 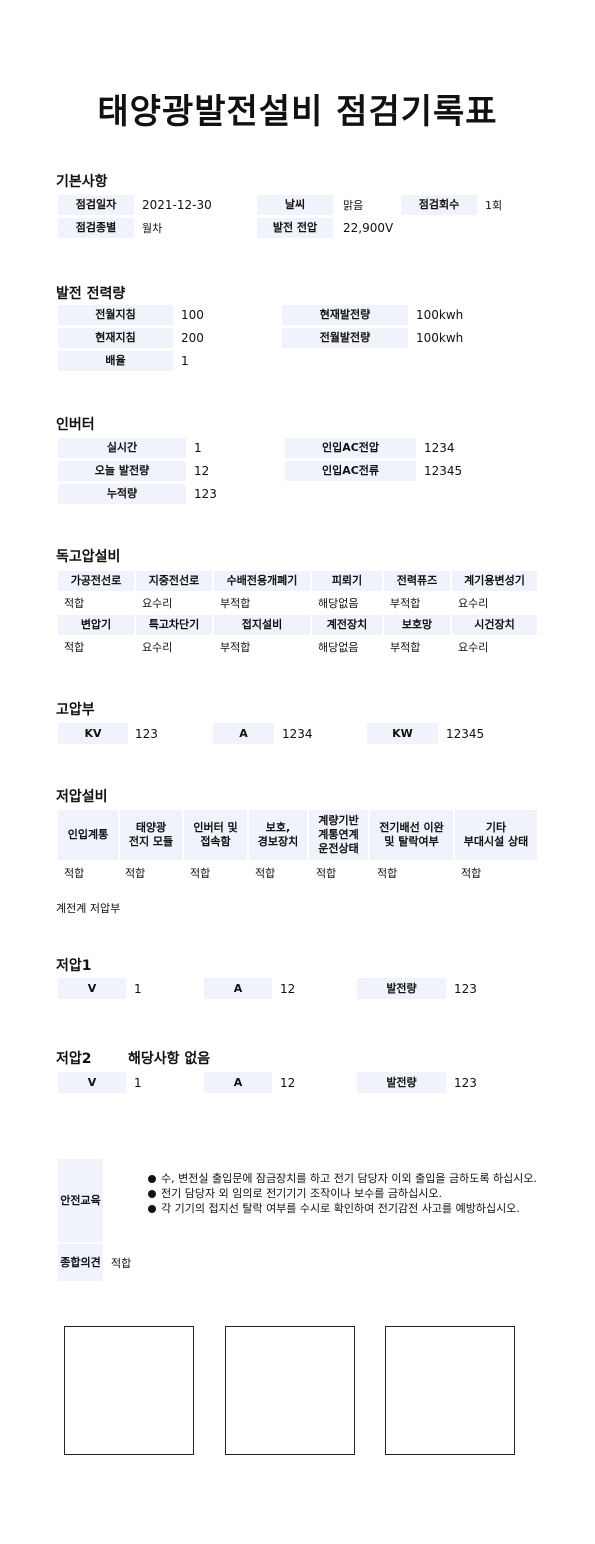 What do you see at coordinates (92, 1082) in the screenshot?
I see `lv2-v-label: V` at bounding box center [92, 1082].